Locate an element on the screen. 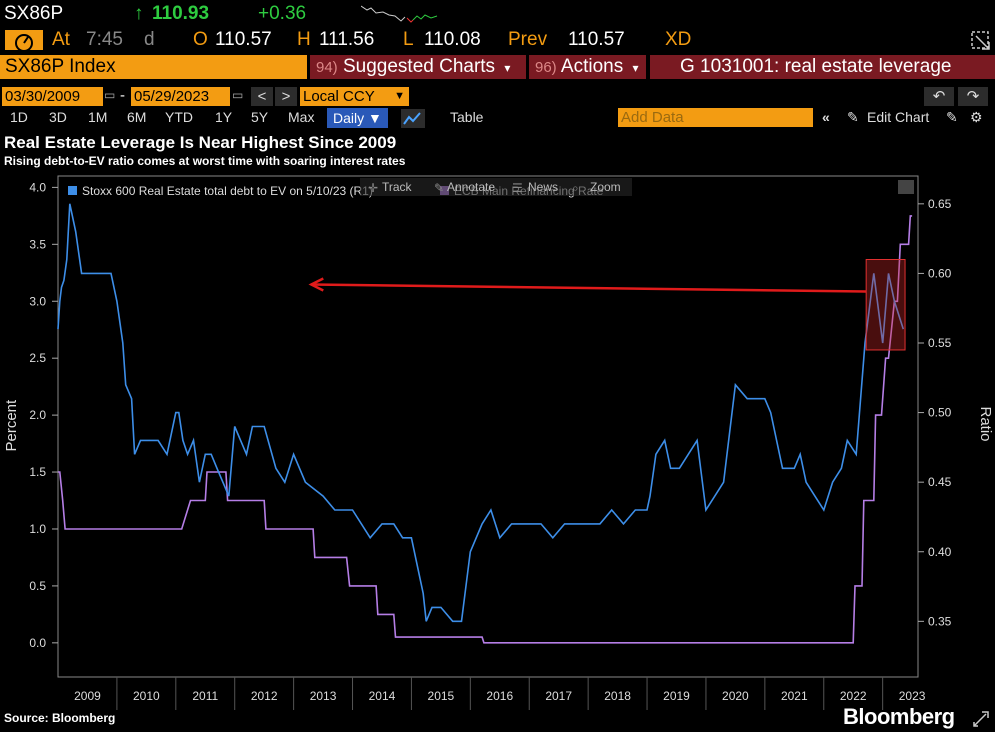  source-note: Source: Bloomberg is located at coordinates (60, 718).